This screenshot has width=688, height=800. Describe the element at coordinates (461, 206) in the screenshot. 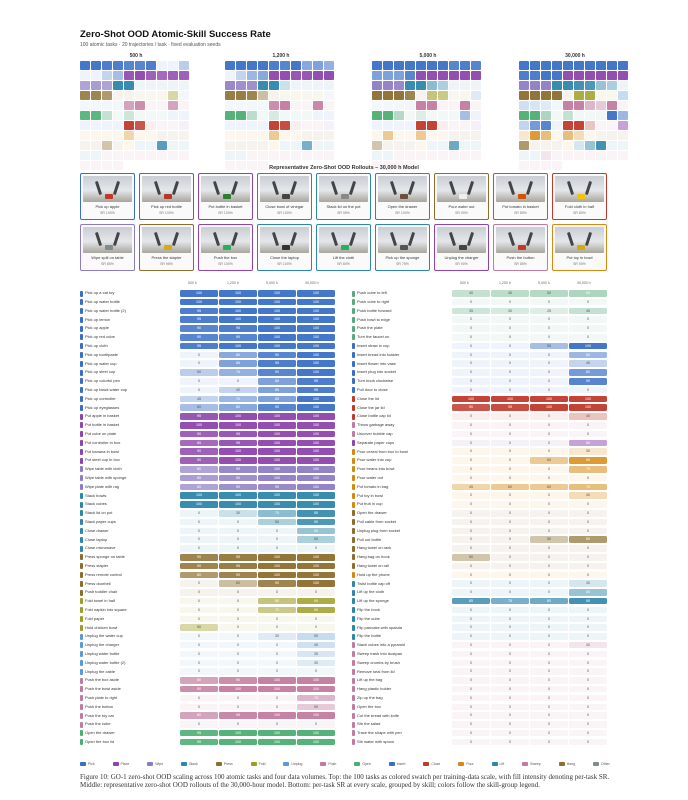

I see `rollout-caption: Pour water out` at that location.